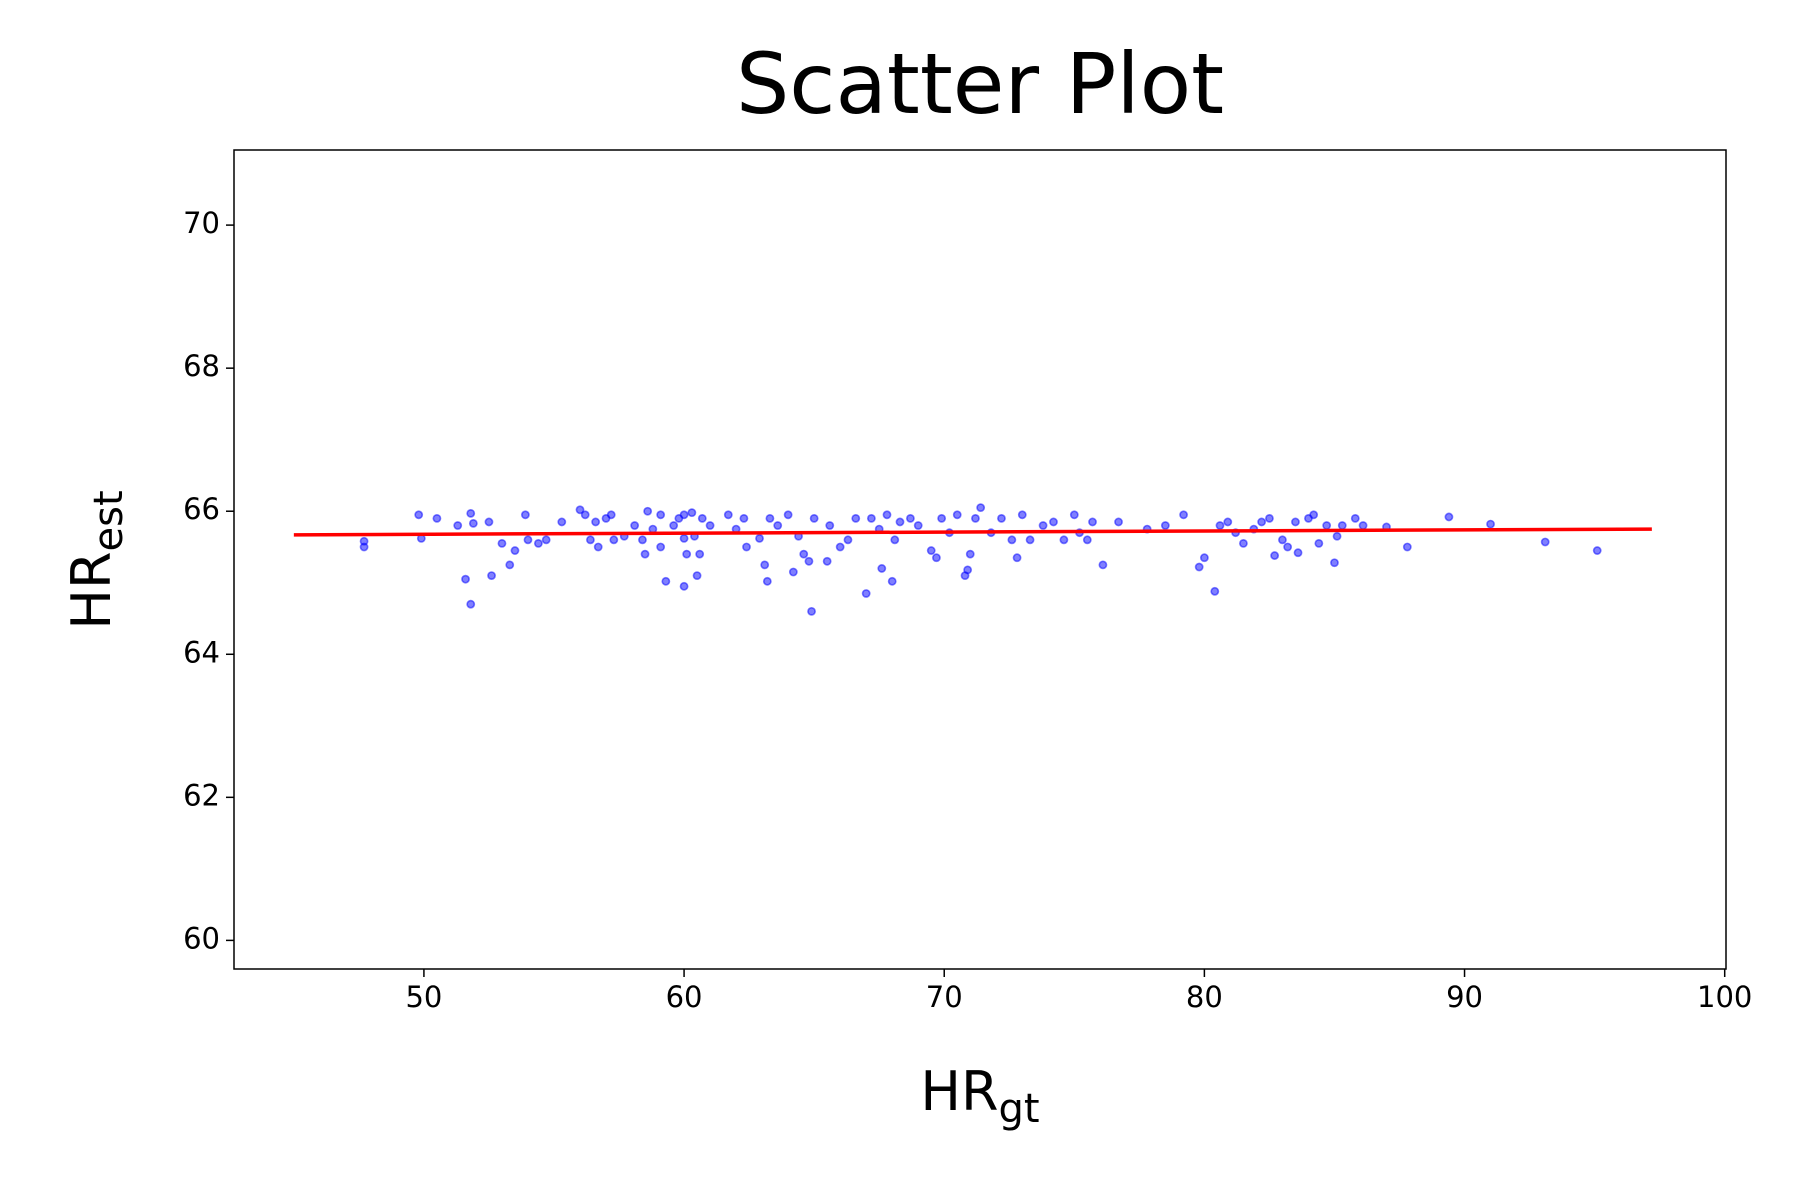 The image size is (1800, 1200). What do you see at coordinates (201, 652) in the screenshot?
I see `y-tick-label: 64` at bounding box center [201, 652].